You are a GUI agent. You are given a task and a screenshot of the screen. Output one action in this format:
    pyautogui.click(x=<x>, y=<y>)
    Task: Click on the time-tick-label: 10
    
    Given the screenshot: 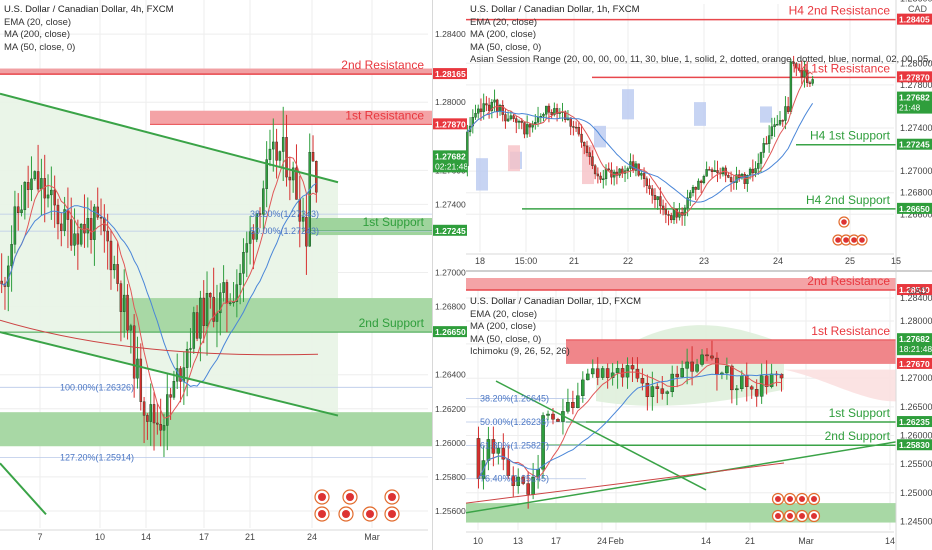 What is the action you would take?
    pyautogui.click(x=478, y=541)
    